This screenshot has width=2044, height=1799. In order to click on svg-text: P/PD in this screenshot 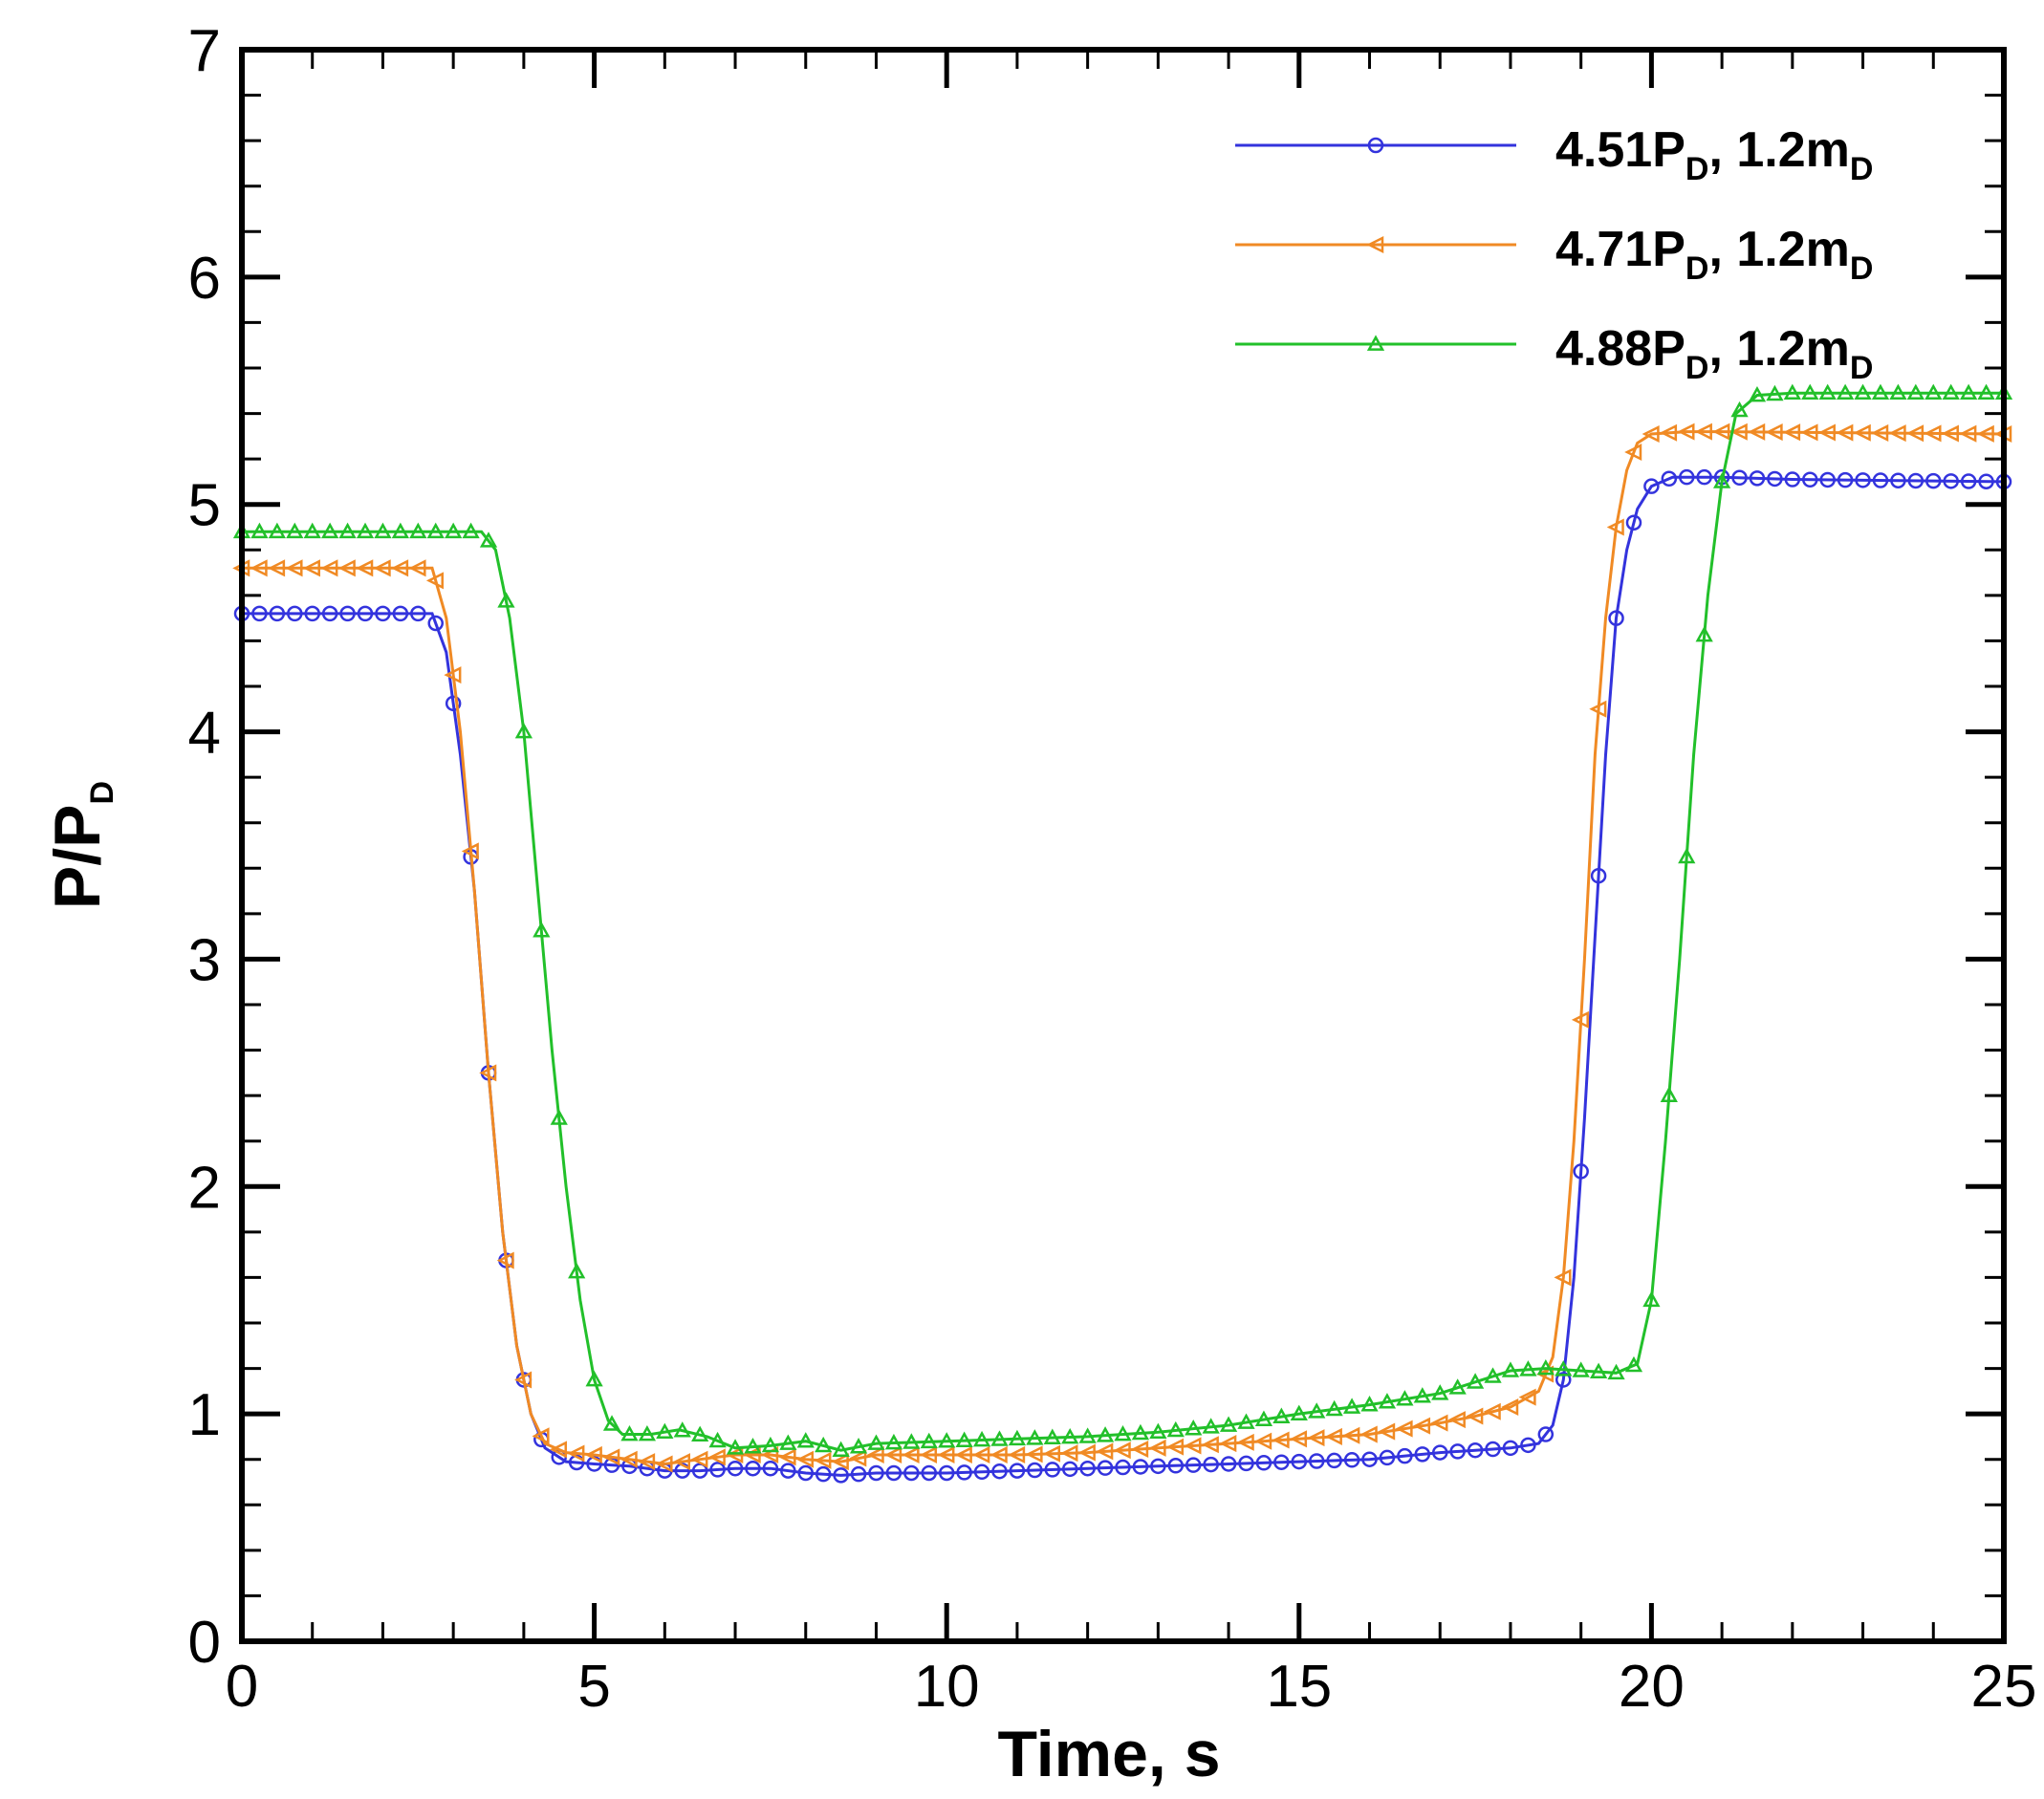, I will do `click(80, 845)`.